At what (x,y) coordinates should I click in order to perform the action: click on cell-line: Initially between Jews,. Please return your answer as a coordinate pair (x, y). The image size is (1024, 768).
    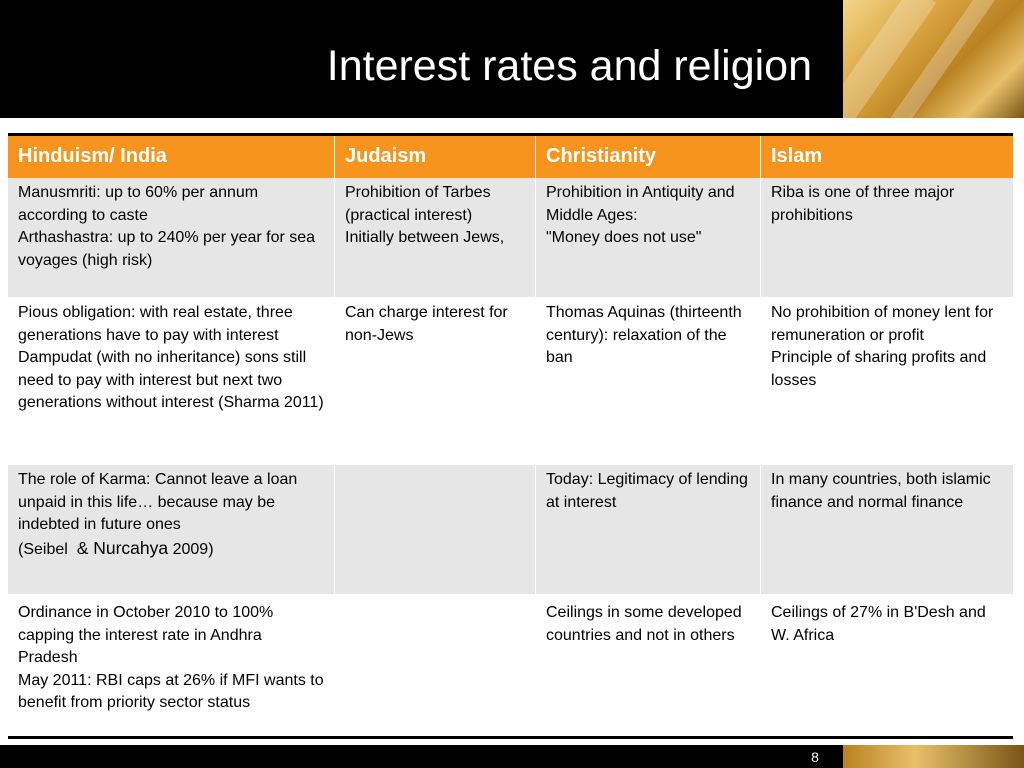
    Looking at the image, I should click on (425, 237).